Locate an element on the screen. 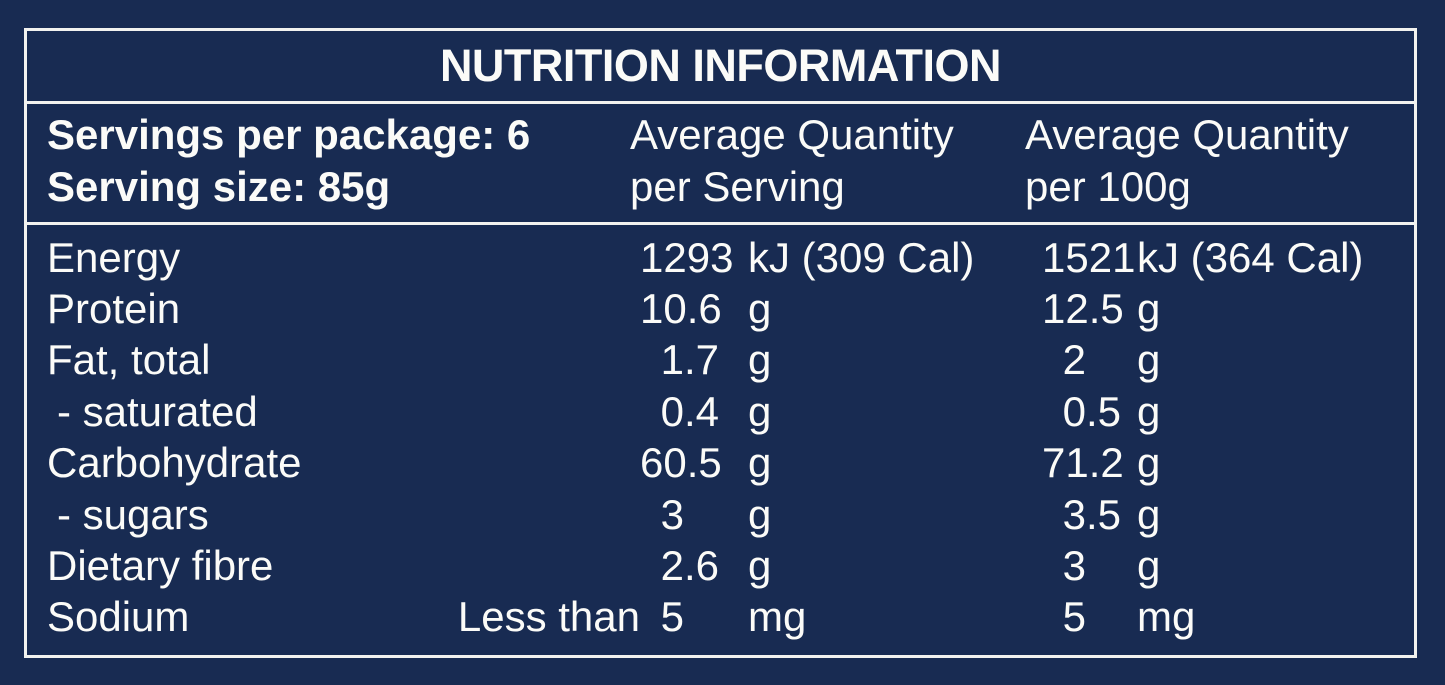 The height and width of the screenshot is (685, 1445). servings-per-package: Servings per package: 6 is located at coordinates (289, 134).